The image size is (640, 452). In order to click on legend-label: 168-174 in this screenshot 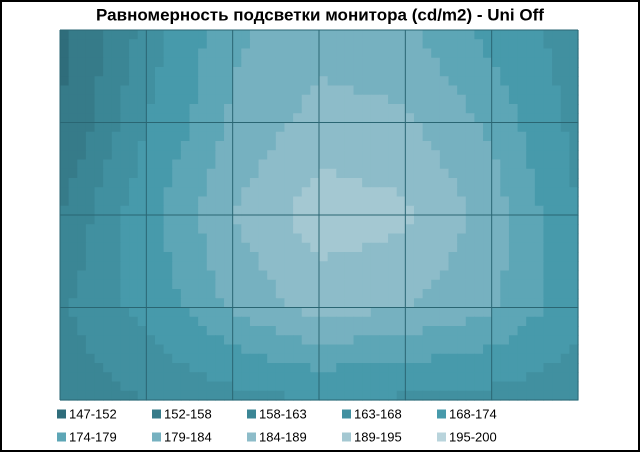, I will do `click(473, 413)`.